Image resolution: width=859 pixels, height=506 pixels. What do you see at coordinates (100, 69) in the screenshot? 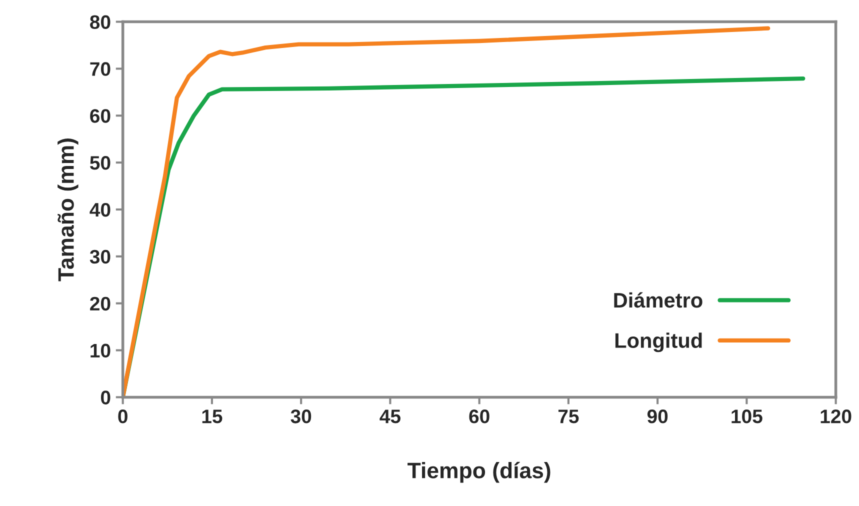
I see `y-tick-label: 70` at bounding box center [100, 69].